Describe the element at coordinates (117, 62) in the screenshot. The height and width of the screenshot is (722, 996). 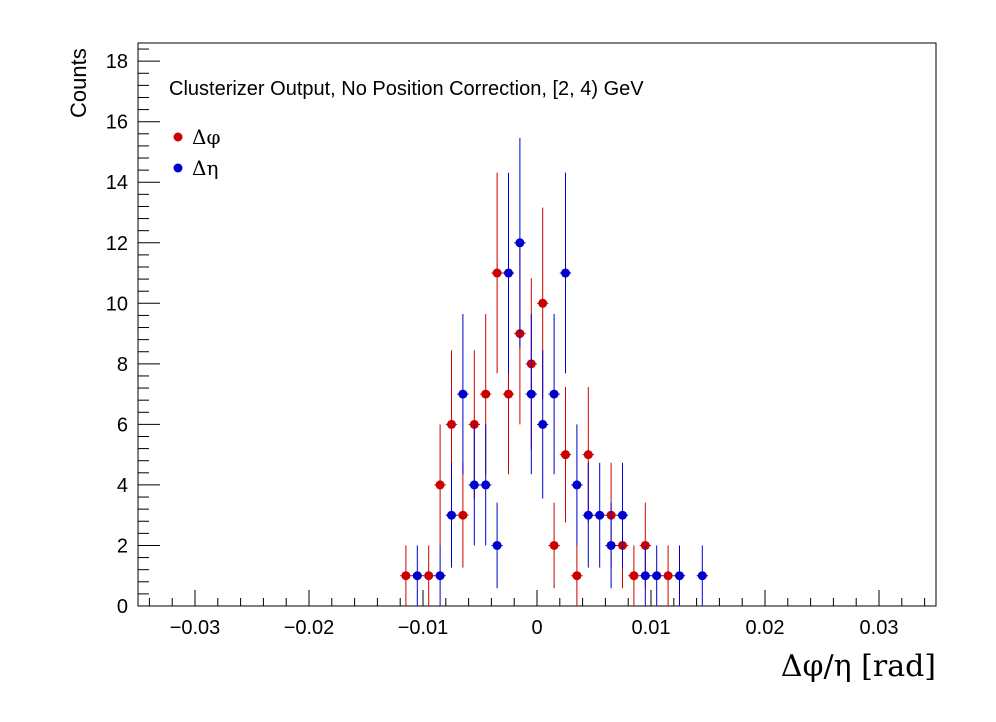
I see `y-tick-label: 18` at that location.